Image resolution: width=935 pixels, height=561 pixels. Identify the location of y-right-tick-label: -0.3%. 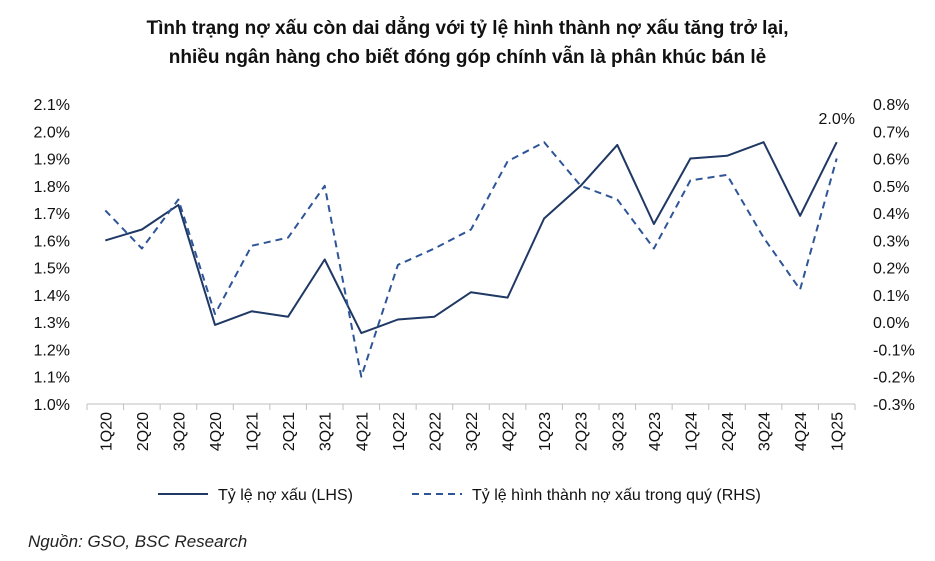
(894, 405).